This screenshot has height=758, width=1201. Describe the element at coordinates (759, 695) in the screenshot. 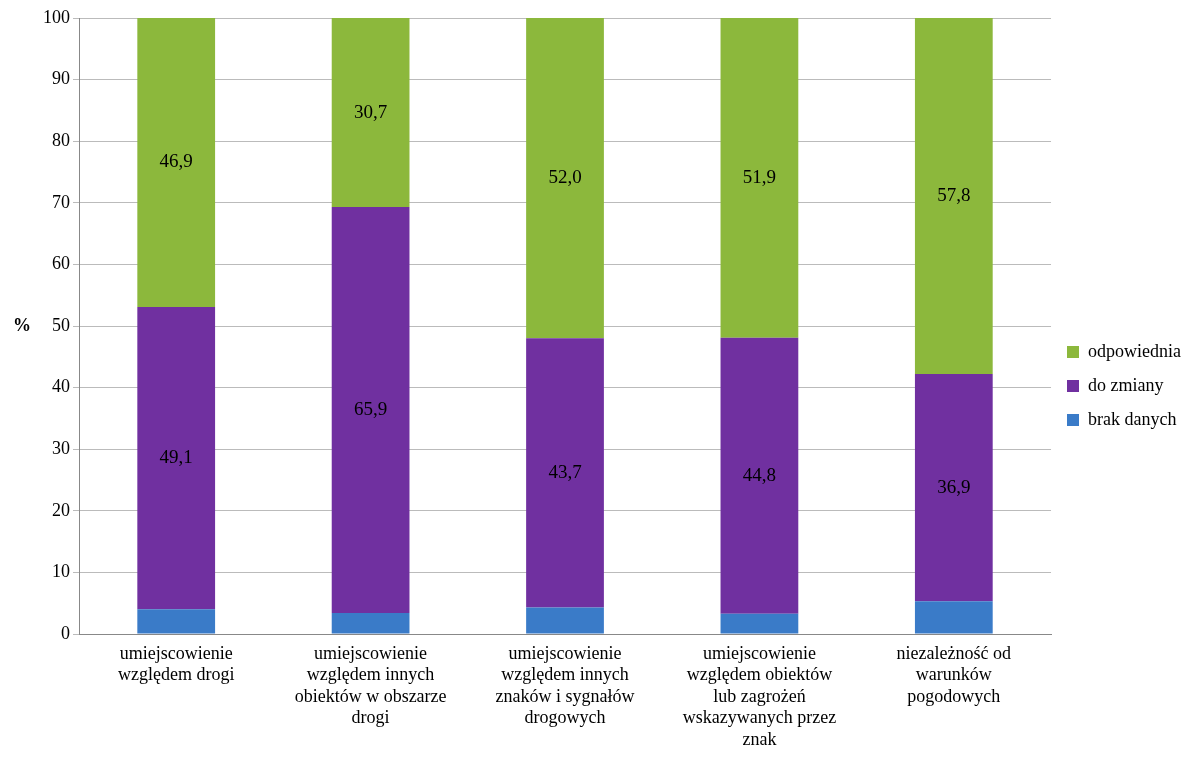

I see `x-tick-label: umiejscowienie względem obiektów lub zagrożeń wskazywanych przez znak` at that location.